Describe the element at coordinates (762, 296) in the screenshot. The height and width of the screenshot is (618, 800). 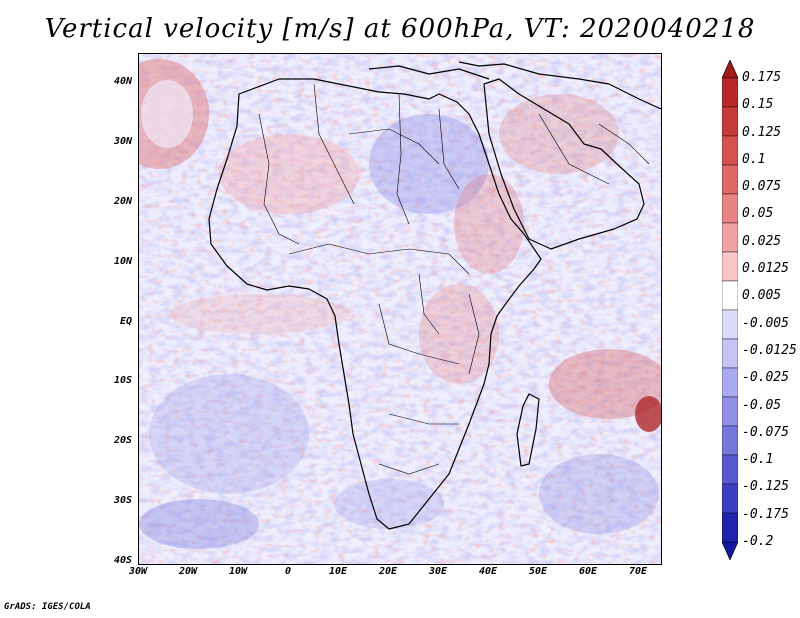
I see `colorbar-label: 0.005` at that location.